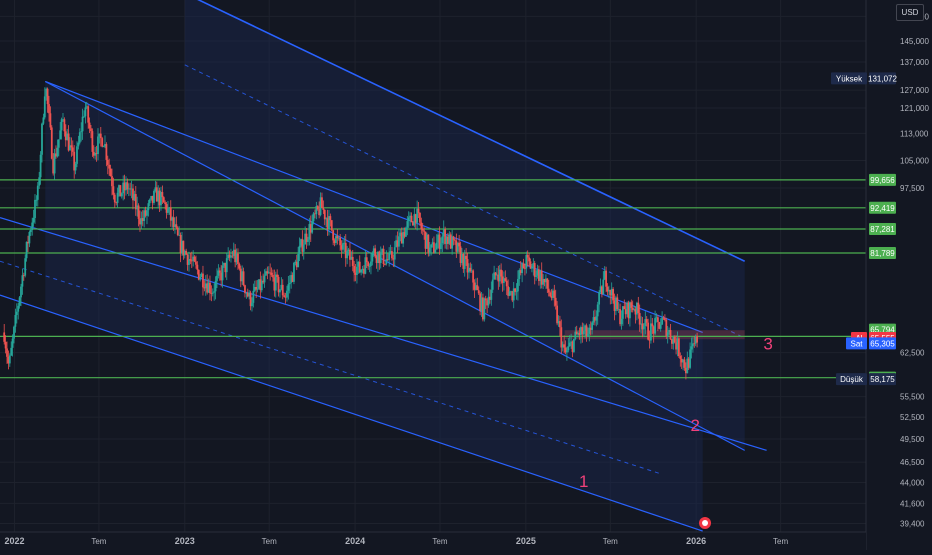  Describe the element at coordinates (912, 417) in the screenshot. I see `price-tick-10: 52,500` at that location.